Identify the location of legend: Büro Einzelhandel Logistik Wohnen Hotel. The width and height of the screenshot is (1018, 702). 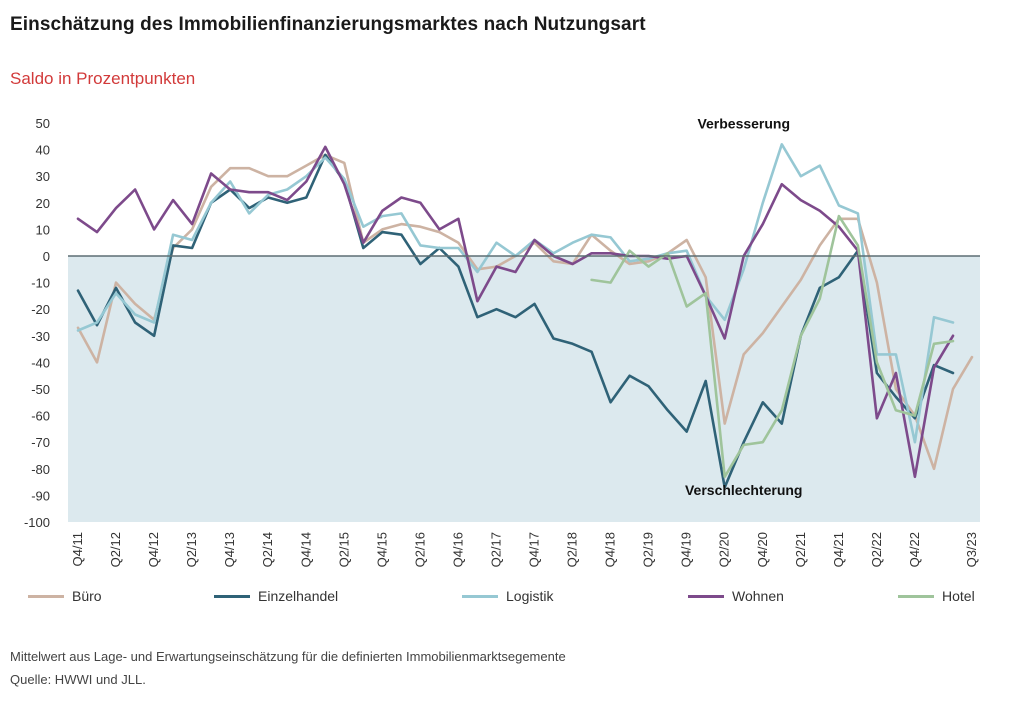
(509, 596).